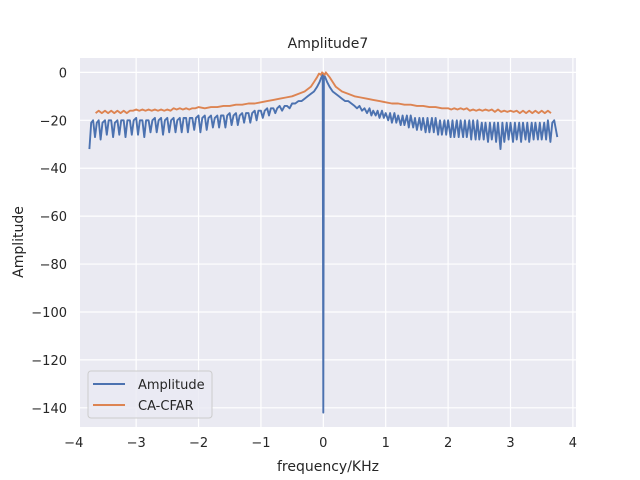 The width and height of the screenshot is (640, 480). Describe the element at coordinates (323, 443) in the screenshot. I see `x-tick-label: 0` at that location.